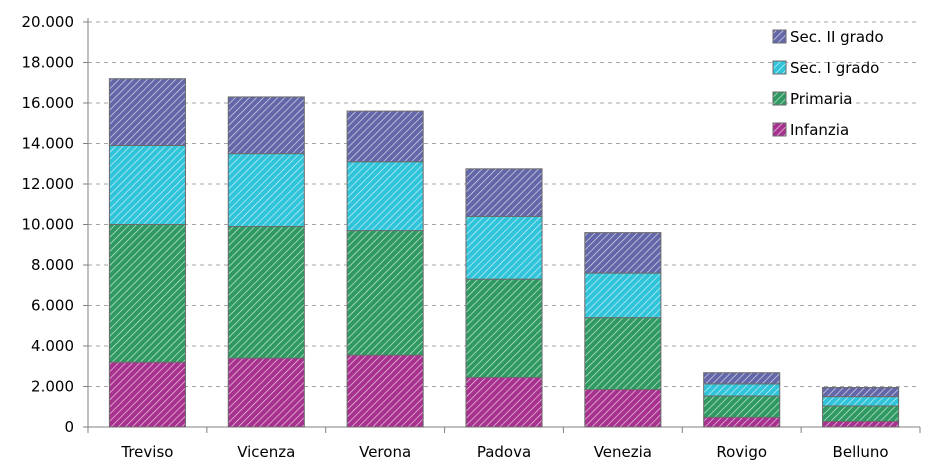 Image resolution: width=932 pixels, height=467 pixels. I want to click on x-tick-label: Venezia, so click(623, 452).